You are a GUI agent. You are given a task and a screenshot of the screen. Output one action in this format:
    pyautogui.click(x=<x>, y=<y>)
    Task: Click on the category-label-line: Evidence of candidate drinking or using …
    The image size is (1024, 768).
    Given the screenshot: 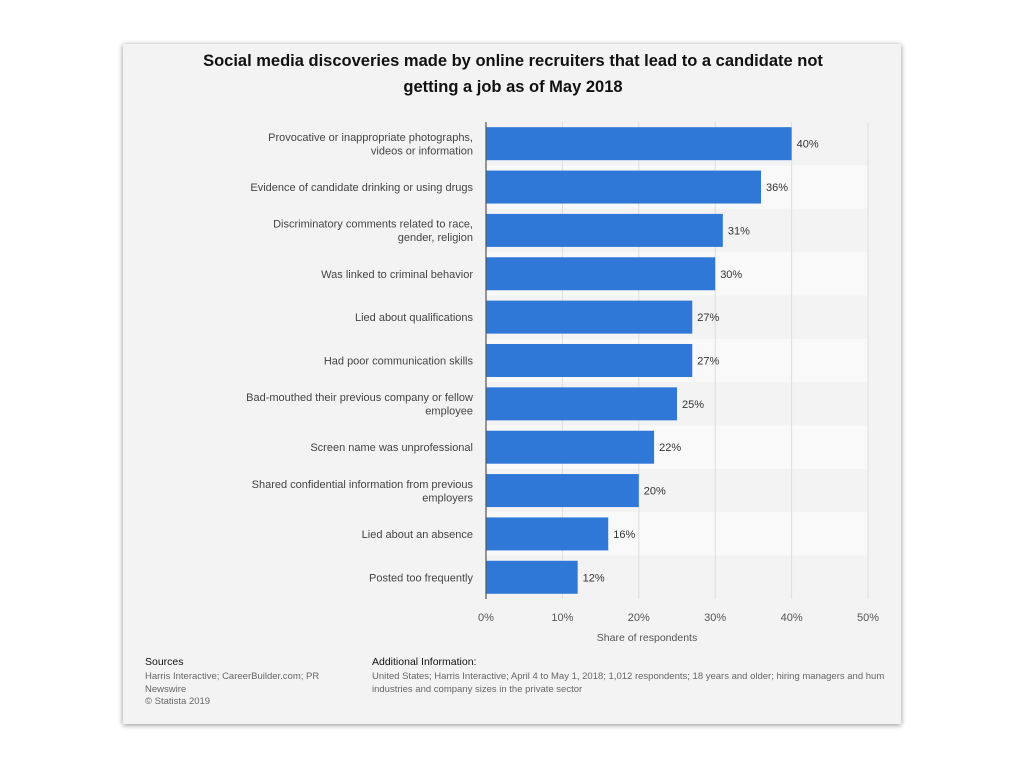 What is the action you would take?
    pyautogui.click(x=361, y=188)
    